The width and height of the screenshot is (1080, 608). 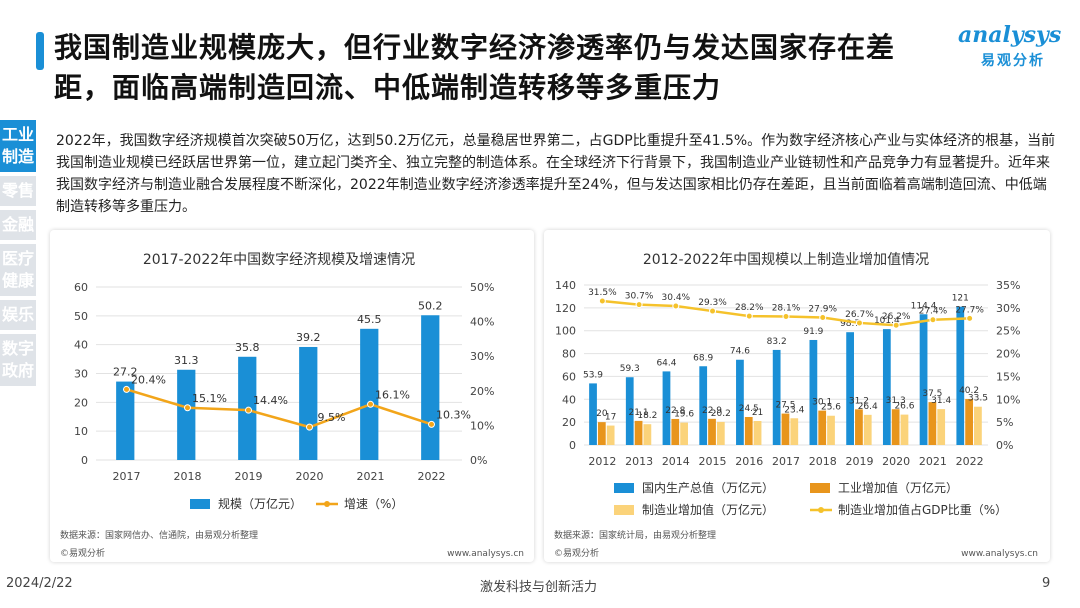 I want to click on bar-value-label: 91.9, so click(x=813, y=332).